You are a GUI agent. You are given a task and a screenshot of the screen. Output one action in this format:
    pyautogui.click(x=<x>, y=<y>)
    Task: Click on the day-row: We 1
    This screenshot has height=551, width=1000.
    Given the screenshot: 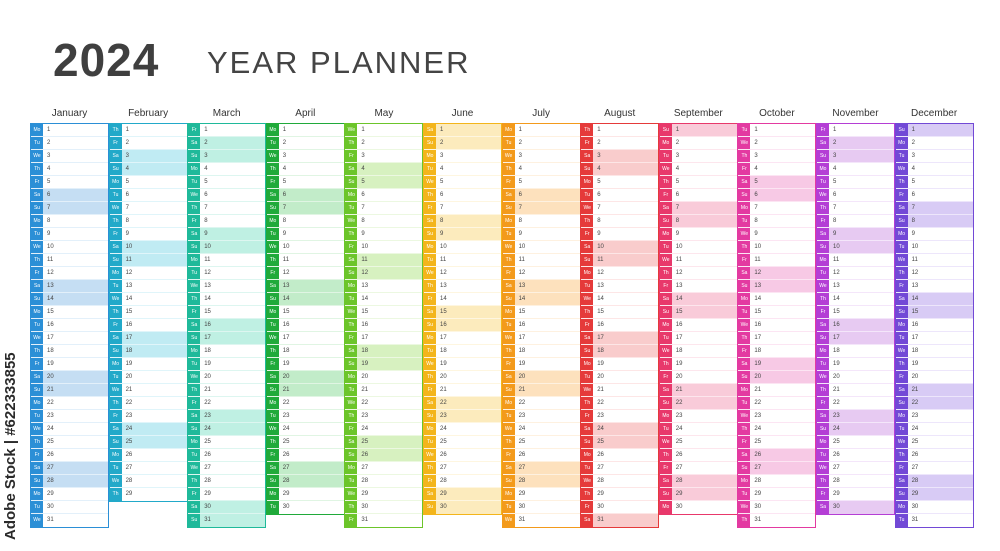 What is the action you would take?
    pyautogui.click(x=384, y=130)
    